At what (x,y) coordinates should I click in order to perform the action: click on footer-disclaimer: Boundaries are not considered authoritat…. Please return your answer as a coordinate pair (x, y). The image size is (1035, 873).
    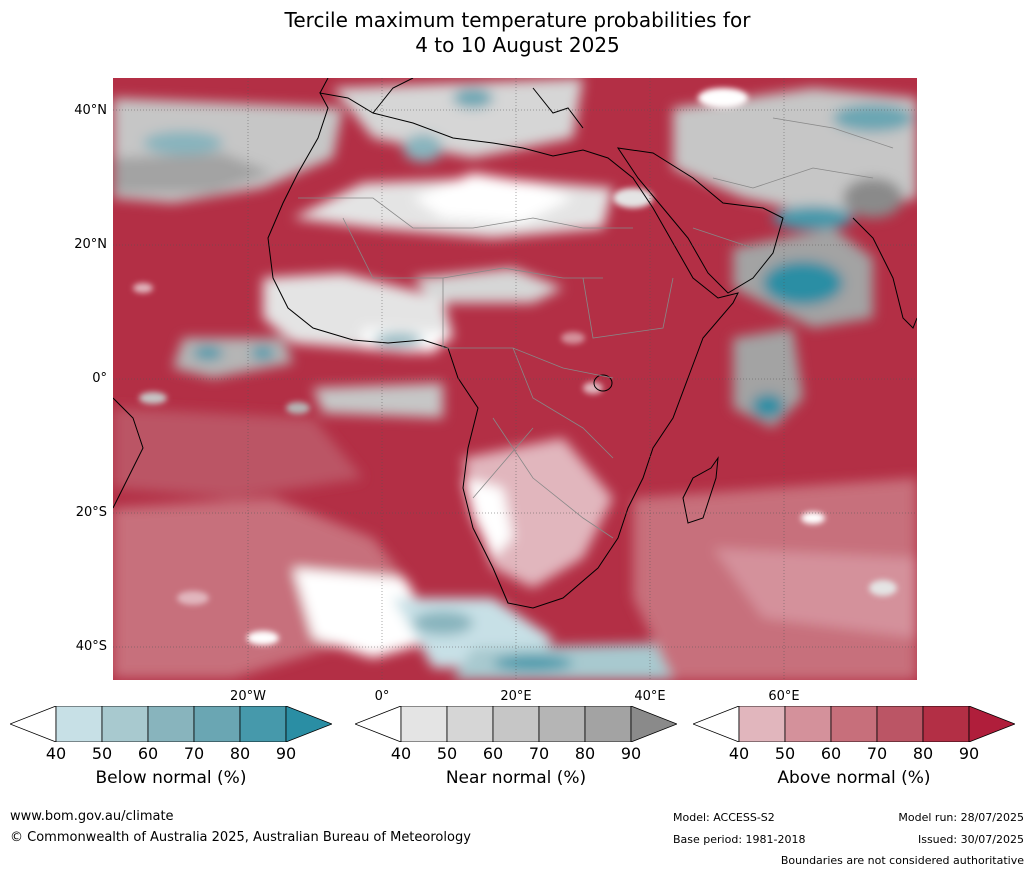
    Looking at the image, I should click on (902, 860).